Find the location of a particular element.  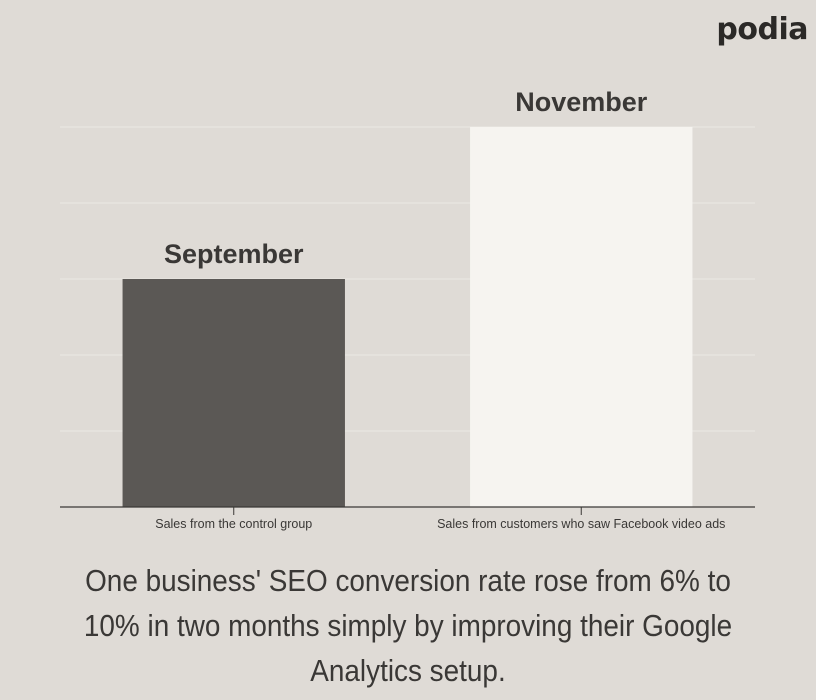

bar-label-1: September is located at coordinates (234, 254).